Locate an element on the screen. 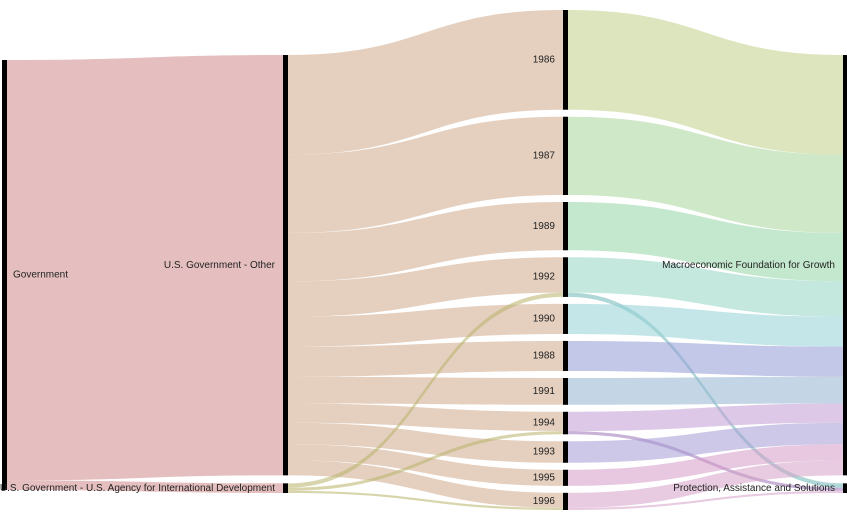 This screenshot has height=520, width=847. node-y1986 is located at coordinates (565, 60).